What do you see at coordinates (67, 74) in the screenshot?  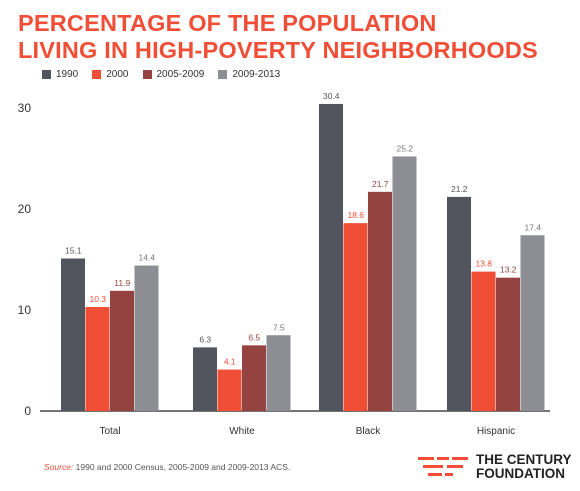 I see `legend-label-1990: 1990` at bounding box center [67, 74].